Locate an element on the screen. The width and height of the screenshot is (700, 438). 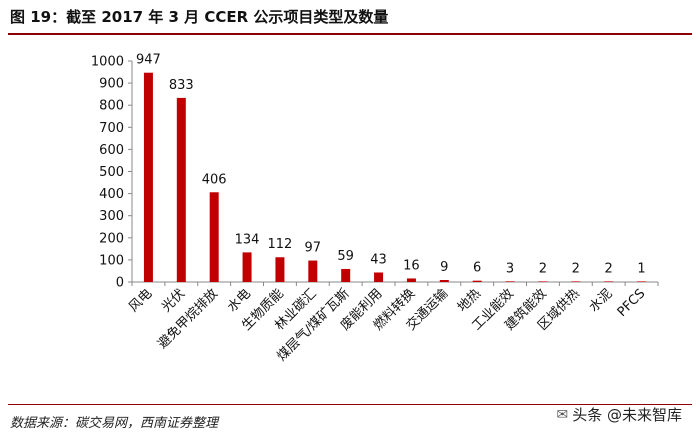
data-label: 97 is located at coordinates (313, 248).